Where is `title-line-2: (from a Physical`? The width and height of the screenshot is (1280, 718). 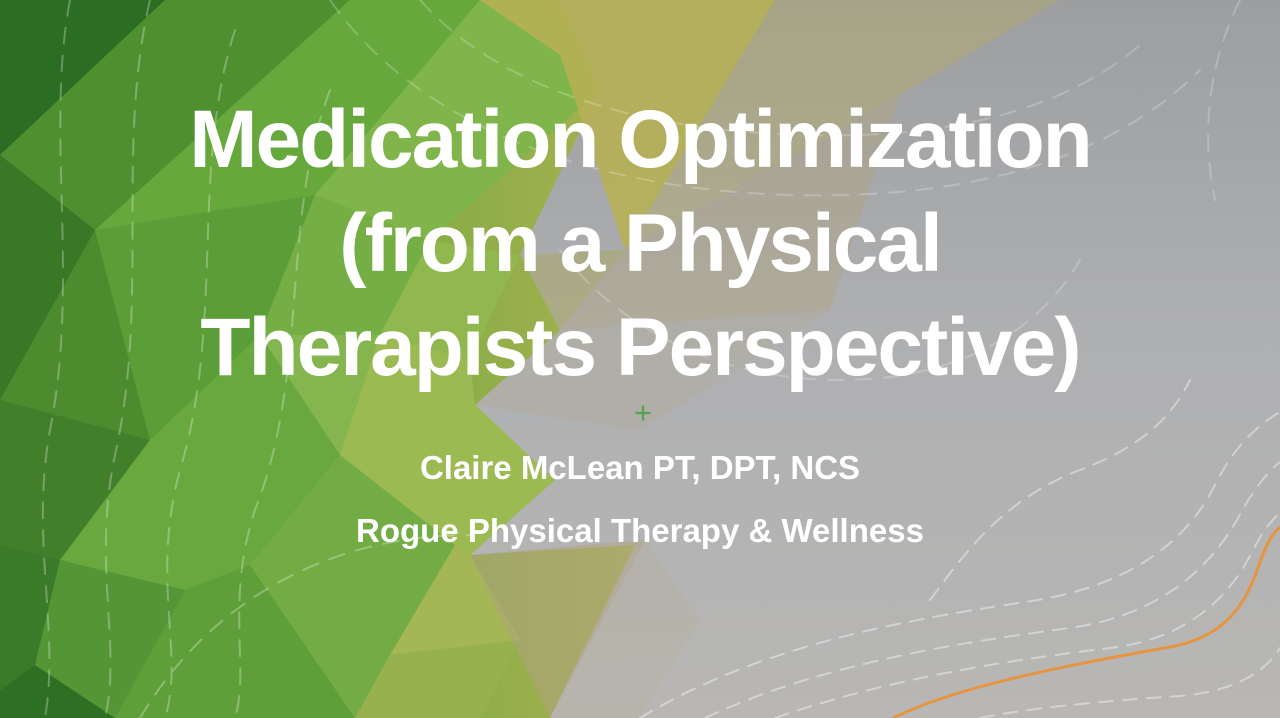
title-line-2: (from a Physical is located at coordinates (640, 243).